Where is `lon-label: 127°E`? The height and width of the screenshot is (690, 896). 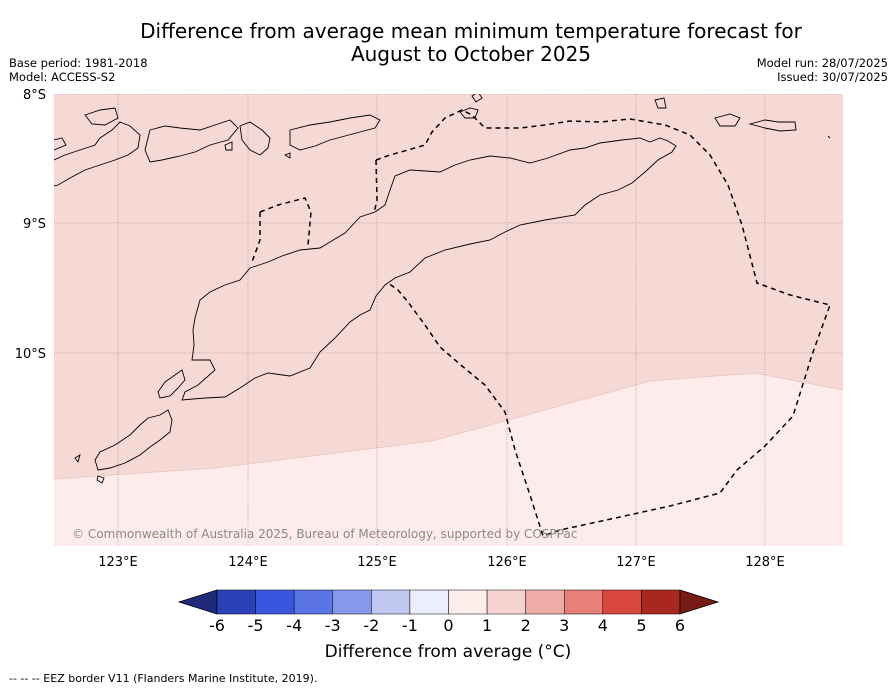
lon-label: 127°E is located at coordinates (636, 562).